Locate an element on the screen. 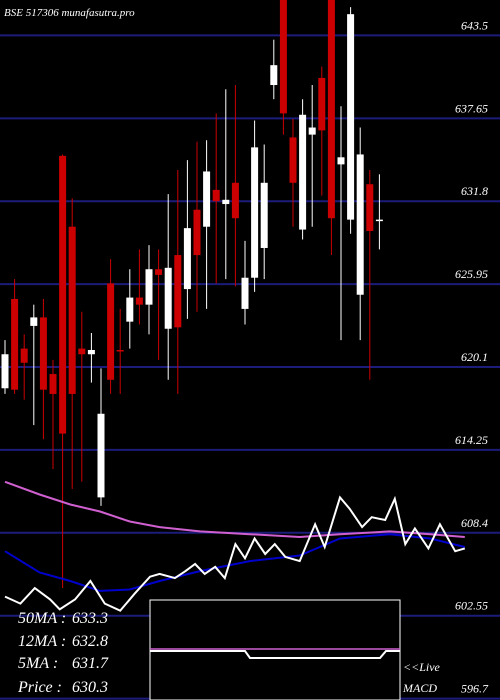 This screenshot has height=700, width=500. legend-value: 631.7 is located at coordinates (90, 663).